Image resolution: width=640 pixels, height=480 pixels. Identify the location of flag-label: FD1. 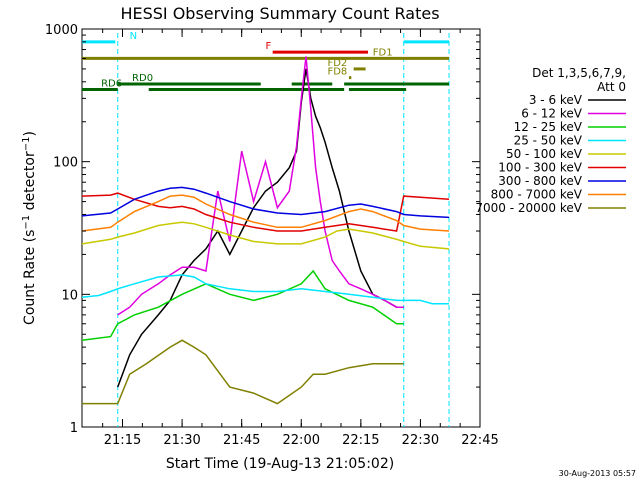
(383, 52).